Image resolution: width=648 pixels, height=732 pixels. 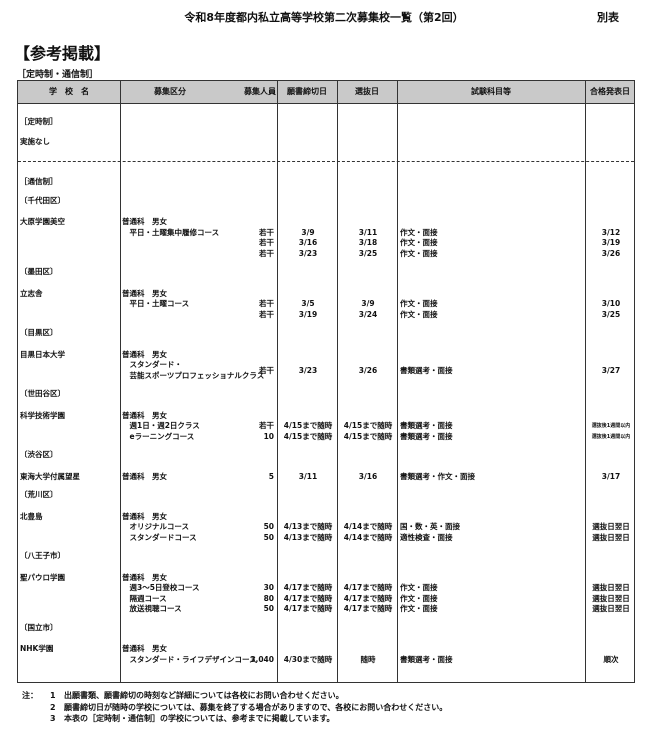 What do you see at coordinates (326, 304) in the screenshot?
I see `table-row: 平日・土曜コース 若干 3/5 3/9 作文・面接 3/10` at bounding box center [326, 304].